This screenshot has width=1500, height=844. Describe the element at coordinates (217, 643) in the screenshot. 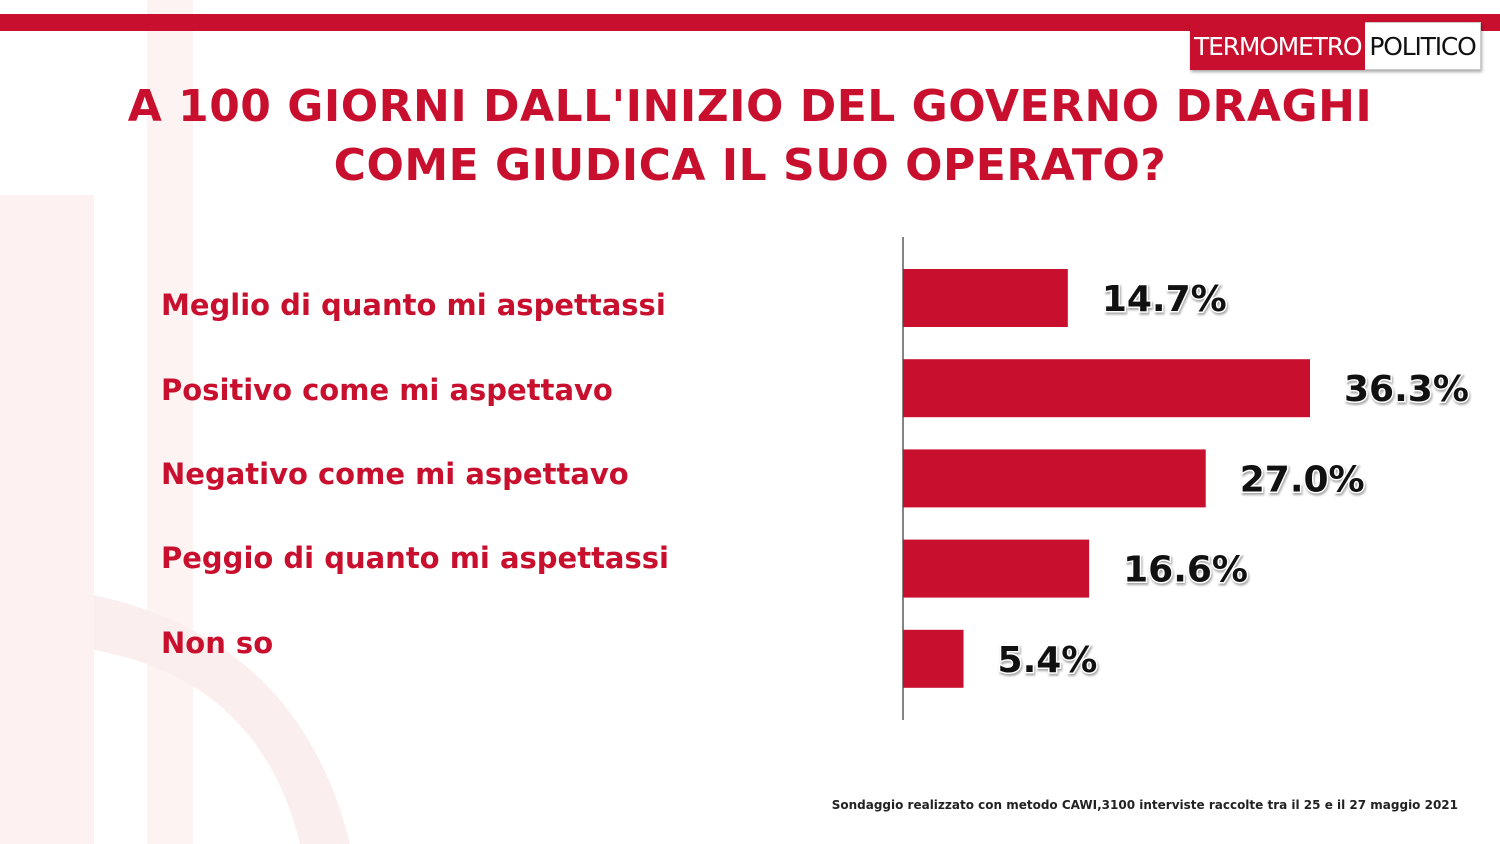

I see `category-label-5: Non so` at that location.